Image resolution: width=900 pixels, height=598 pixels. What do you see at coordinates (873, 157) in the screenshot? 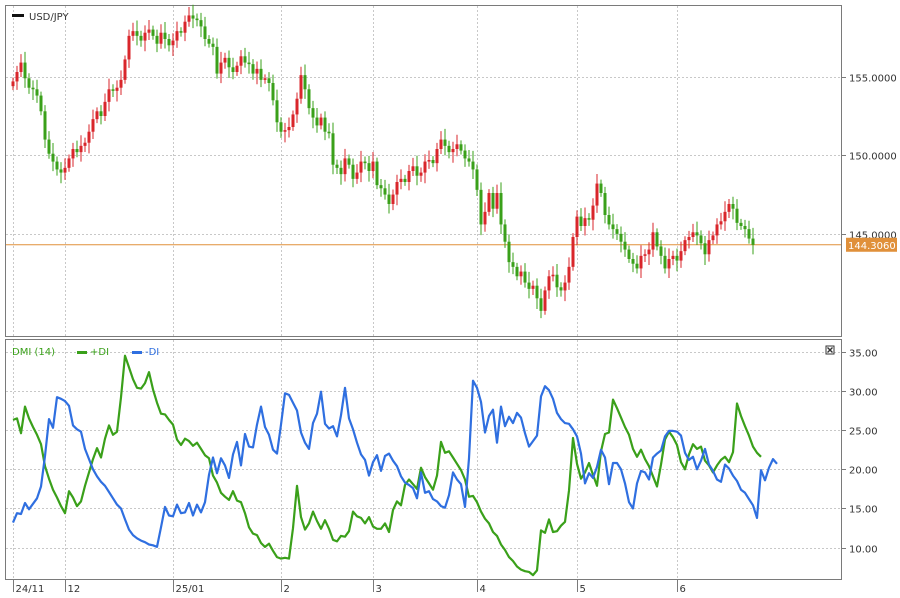
I see `price-tick-label: 150.0000` at bounding box center [873, 157].